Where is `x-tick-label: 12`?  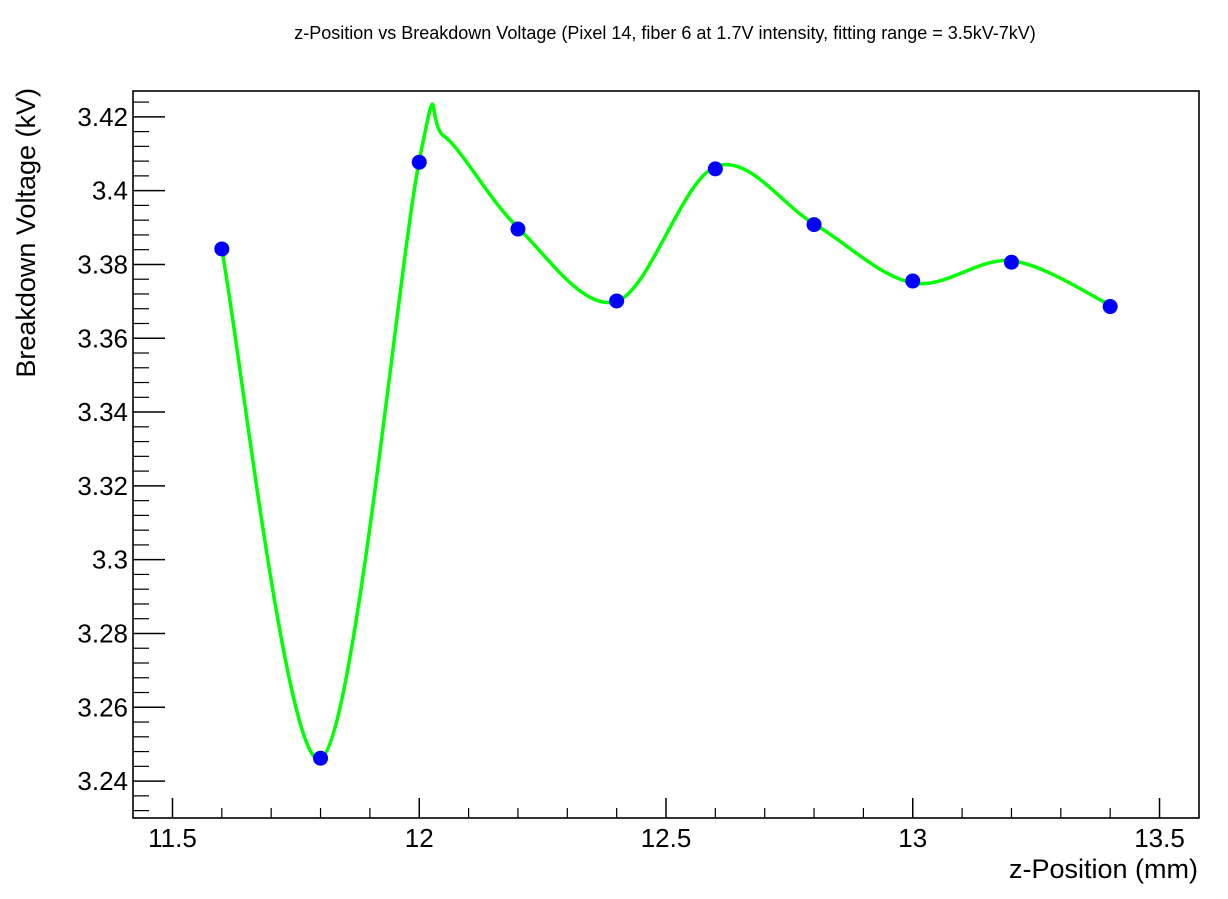
x-tick-label: 12 is located at coordinates (419, 838).